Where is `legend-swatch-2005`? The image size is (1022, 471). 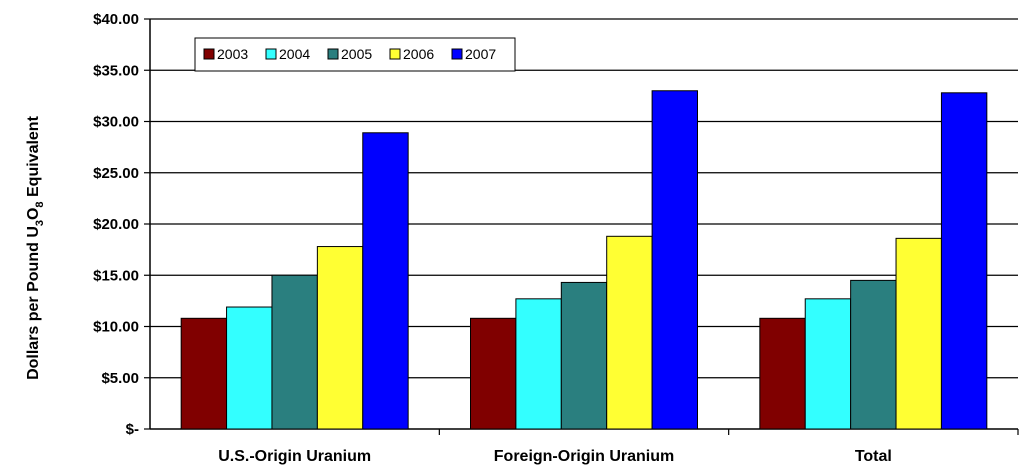
legend-swatch-2005 is located at coordinates (333, 54).